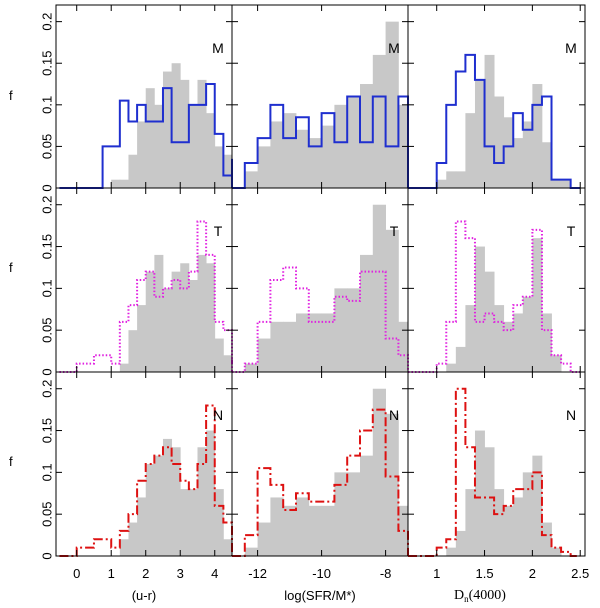 This screenshot has height=608, width=600. What do you see at coordinates (136, 281) in the screenshot?
I see `panel-u-r-t: 0 0.05 0.1 0.15 0.2 T` at bounding box center [136, 281].